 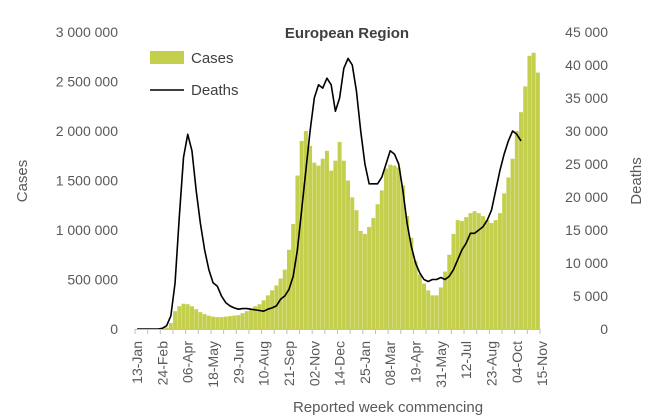 What do you see at coordinates (586, 32) in the screenshot?
I see `y2-tick-label: 45 000` at bounding box center [586, 32].